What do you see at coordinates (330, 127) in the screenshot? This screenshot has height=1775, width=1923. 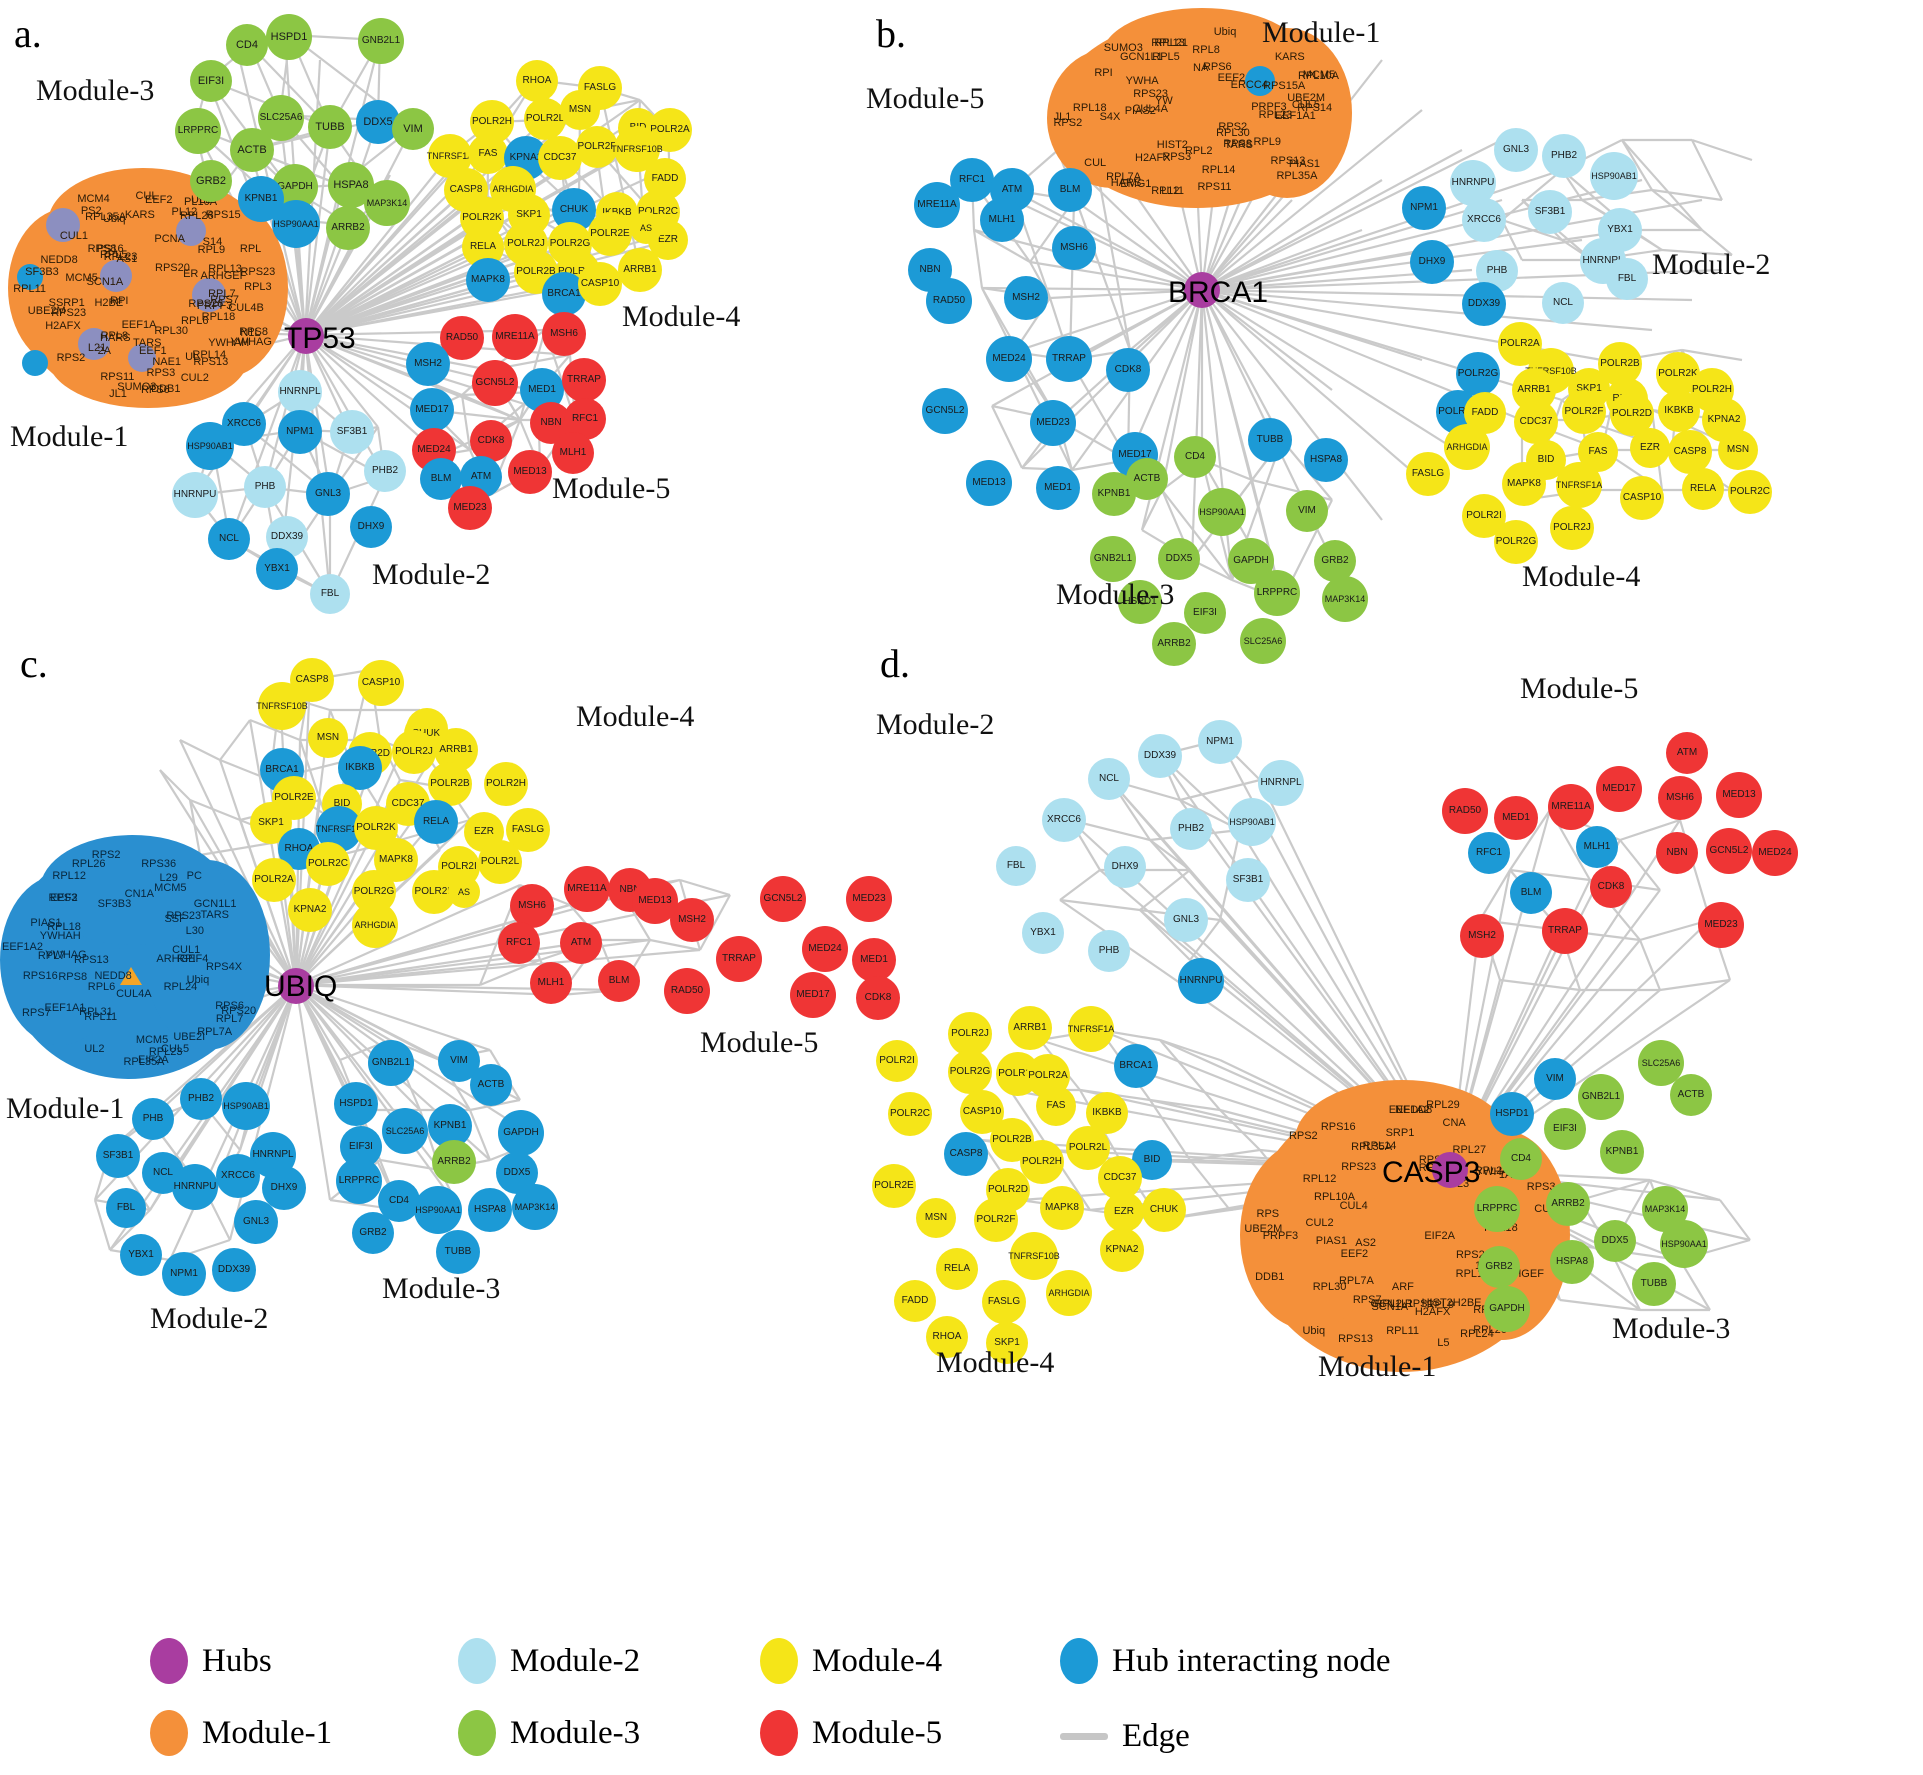 I see `node-tubb: TUBB` at bounding box center [330, 127].